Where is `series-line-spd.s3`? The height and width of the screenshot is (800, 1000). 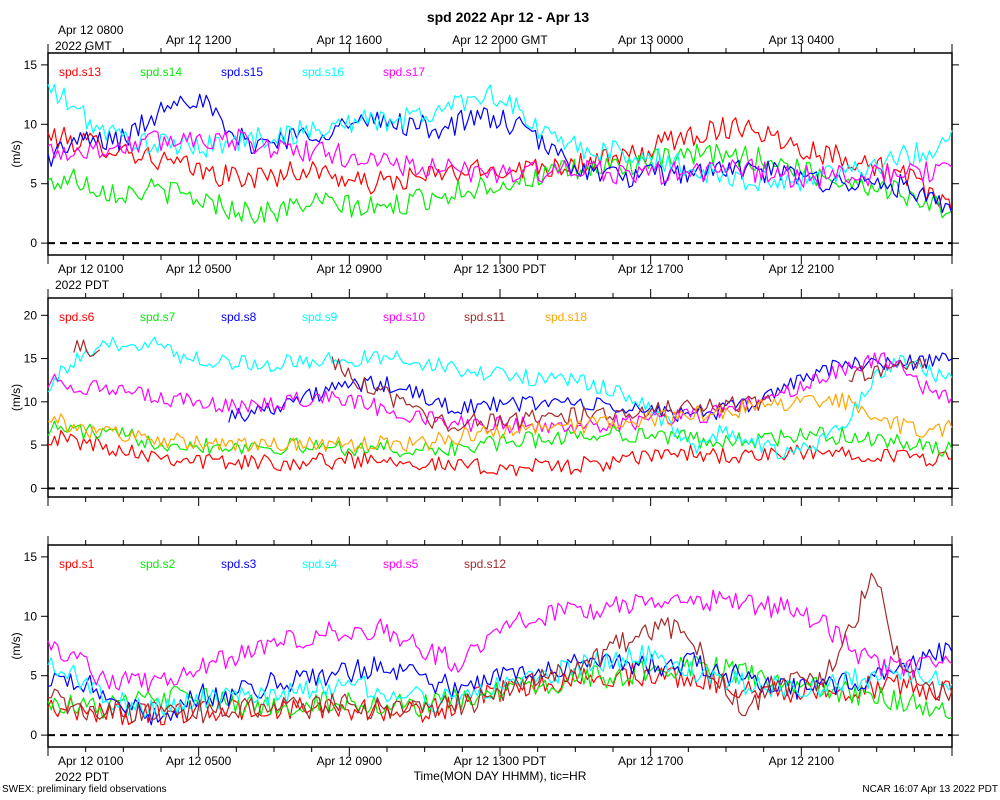
series-line-spd.s3 is located at coordinates (500, 684).